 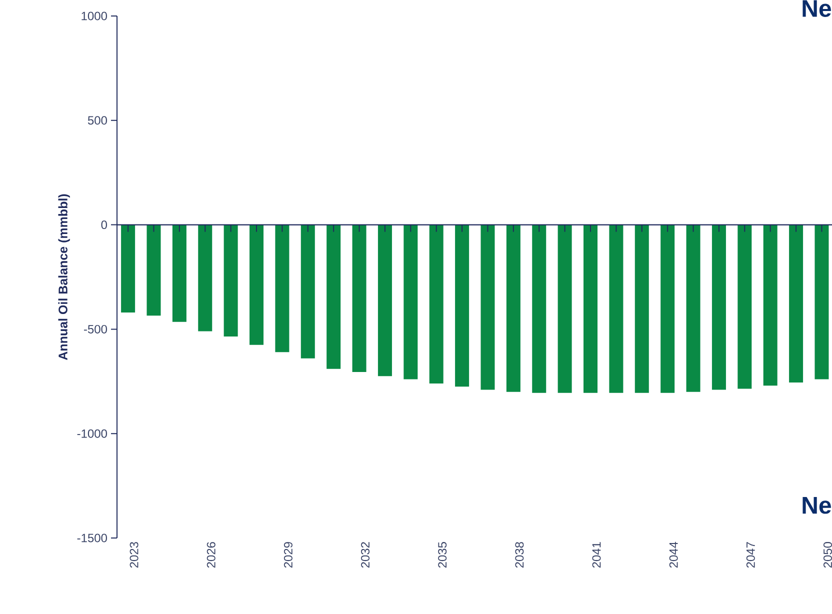 I want to click on y-tick-label: 0, so click(x=104, y=225).